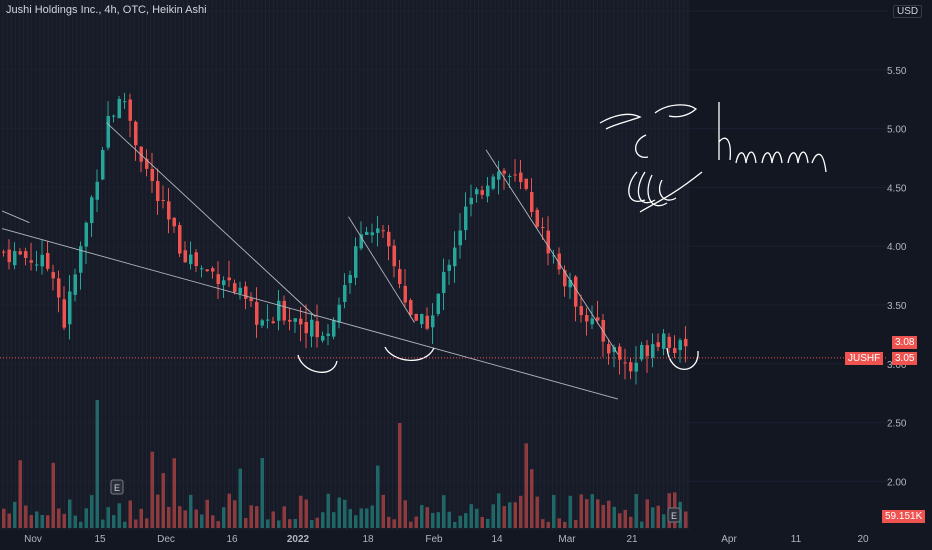  I want to click on event-icons: EE, so click(395, 501).